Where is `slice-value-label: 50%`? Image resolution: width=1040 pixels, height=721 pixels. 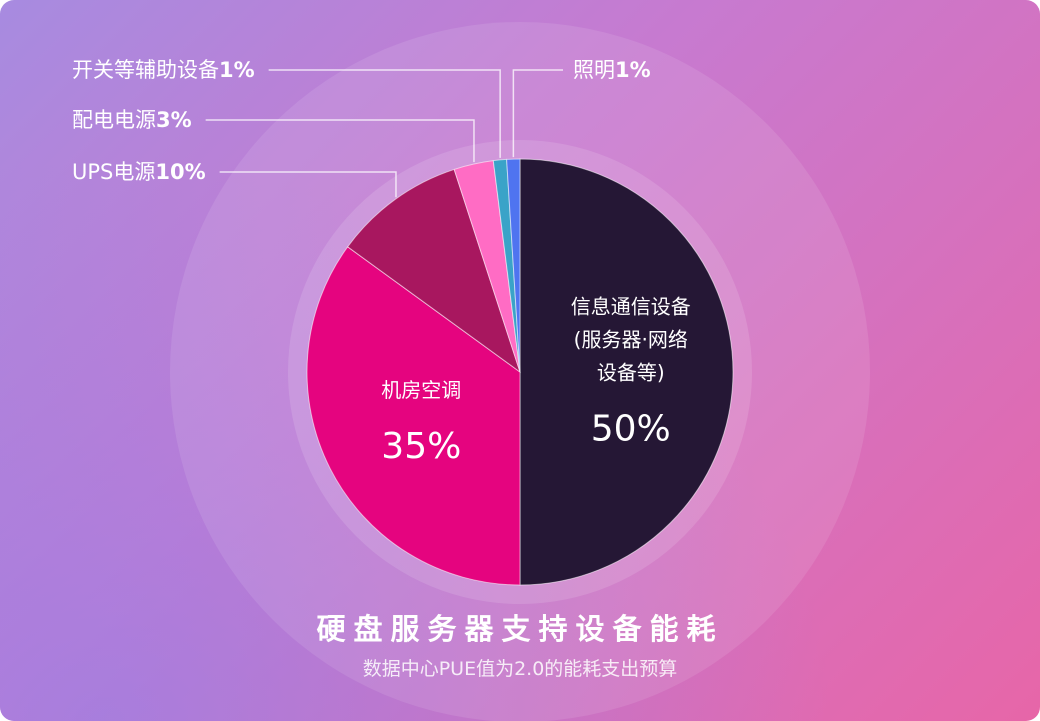 slice-value-label: 50% is located at coordinates (631, 429).